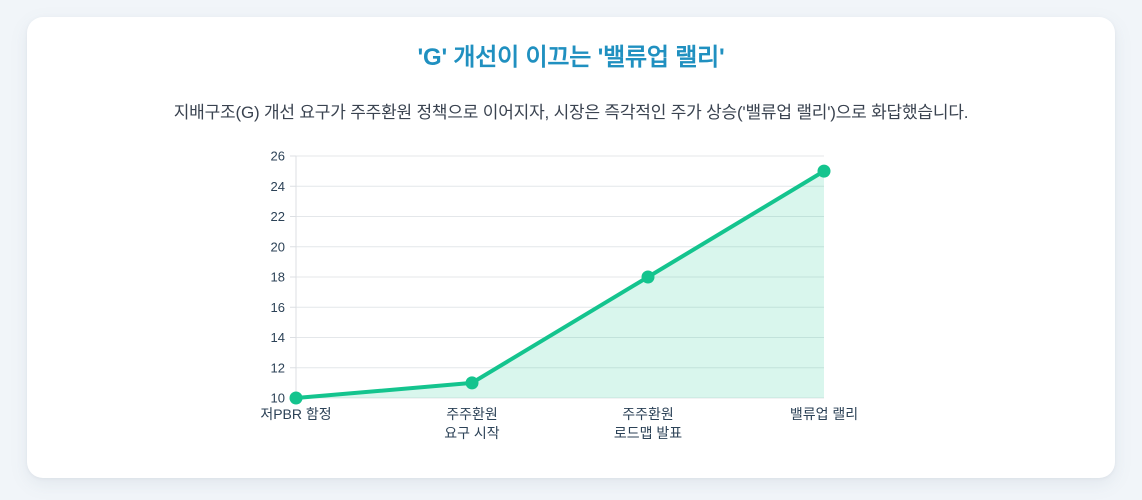 The height and width of the screenshot is (500, 1142). What do you see at coordinates (278, 277) in the screenshot?
I see `y-tick-label: 18` at bounding box center [278, 277].